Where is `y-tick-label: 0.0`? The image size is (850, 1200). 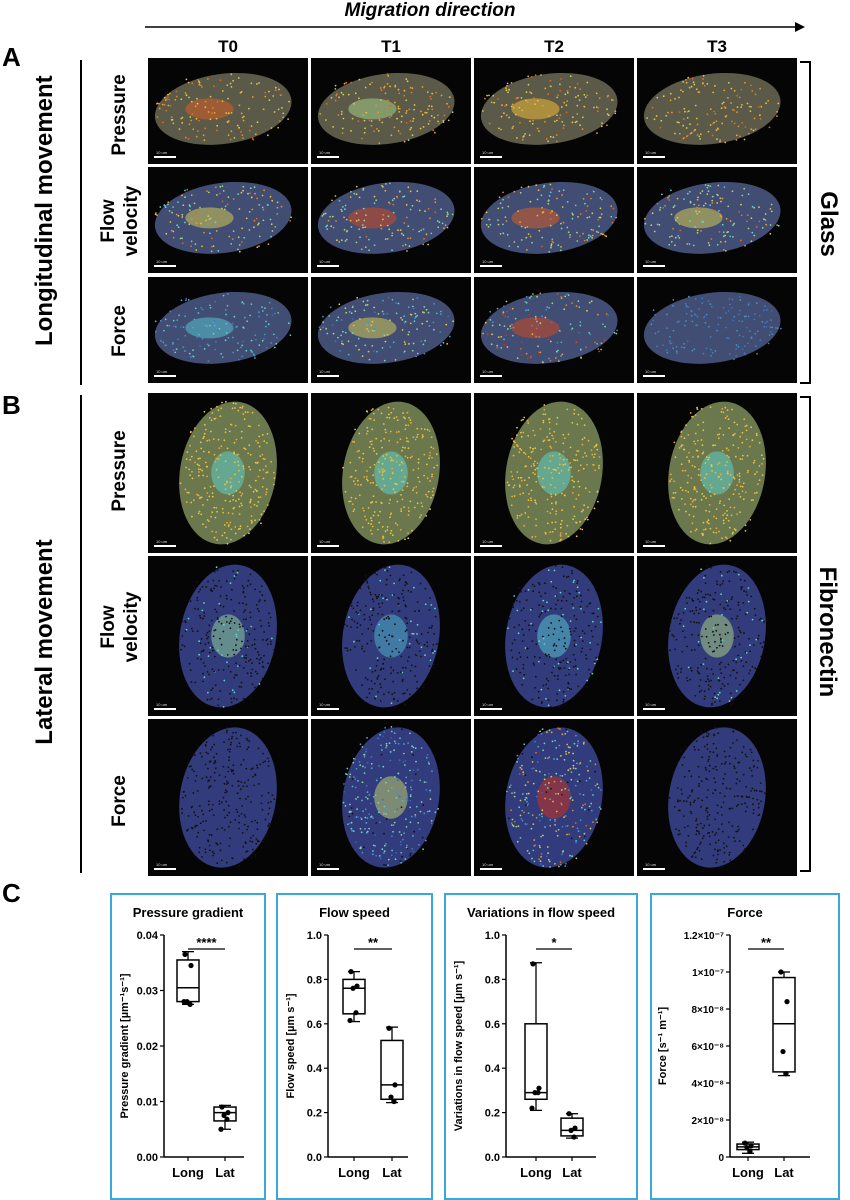 y-tick-label: 0.0 is located at coordinates (314, 1158).